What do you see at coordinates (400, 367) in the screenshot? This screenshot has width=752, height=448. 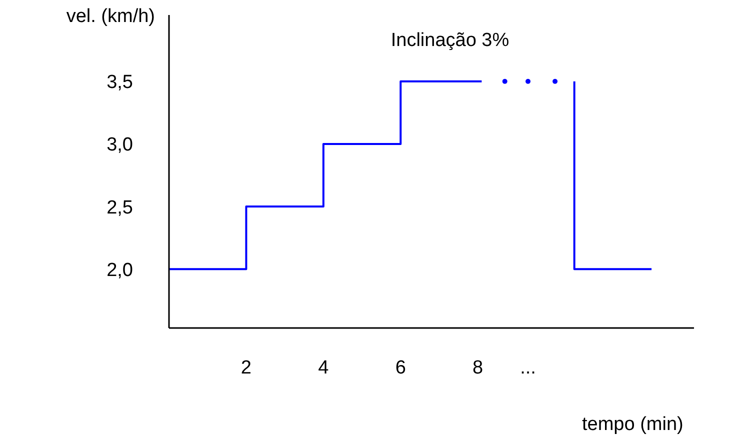 I see `x-tick-label: 6` at bounding box center [400, 367].